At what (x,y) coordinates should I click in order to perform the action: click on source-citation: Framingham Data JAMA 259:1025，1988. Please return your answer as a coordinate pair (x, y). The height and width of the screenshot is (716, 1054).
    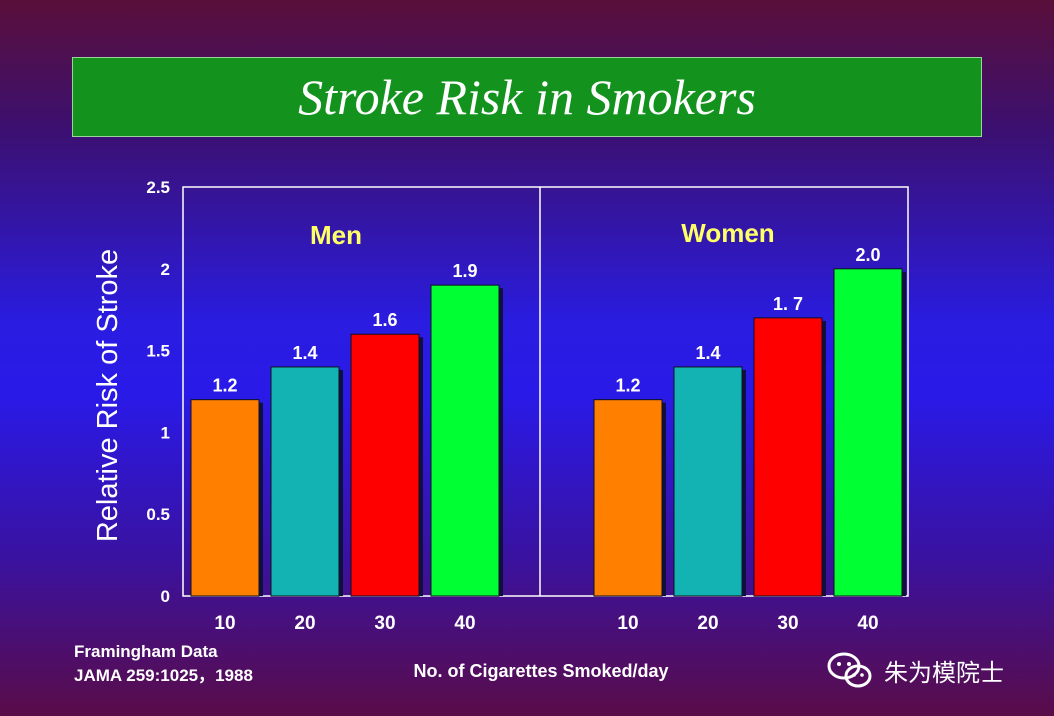
    Looking at the image, I should click on (163, 664).